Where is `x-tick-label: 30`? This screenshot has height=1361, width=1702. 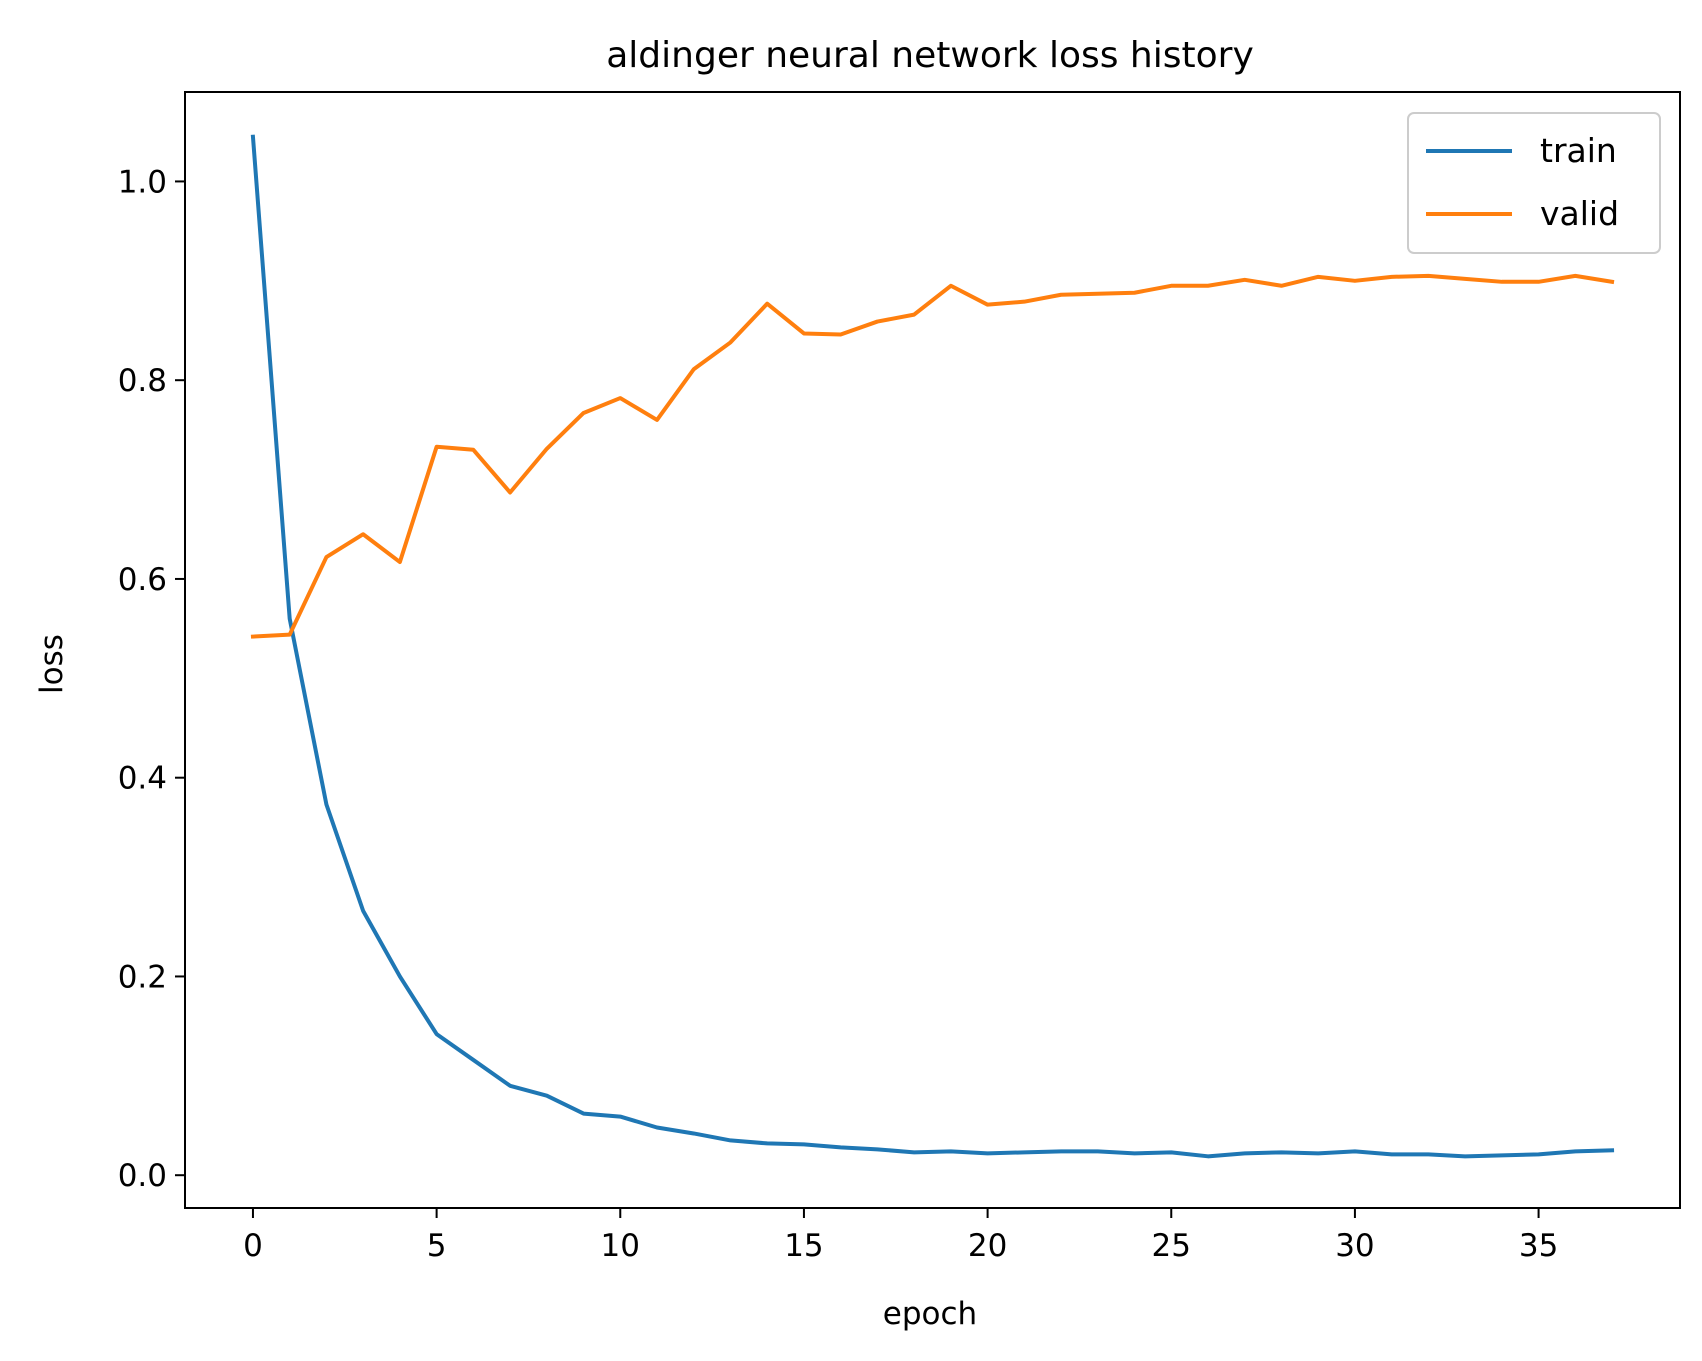 x-tick-label: 30 is located at coordinates (1354, 1246).